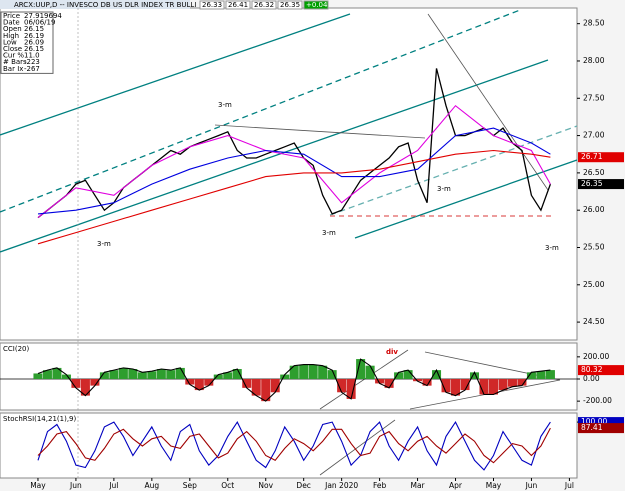 This screenshot has width=625, height=491. Describe the element at coordinates (594, 60) in the screenshot. I see `y-tick-label: 28.00` at that location.